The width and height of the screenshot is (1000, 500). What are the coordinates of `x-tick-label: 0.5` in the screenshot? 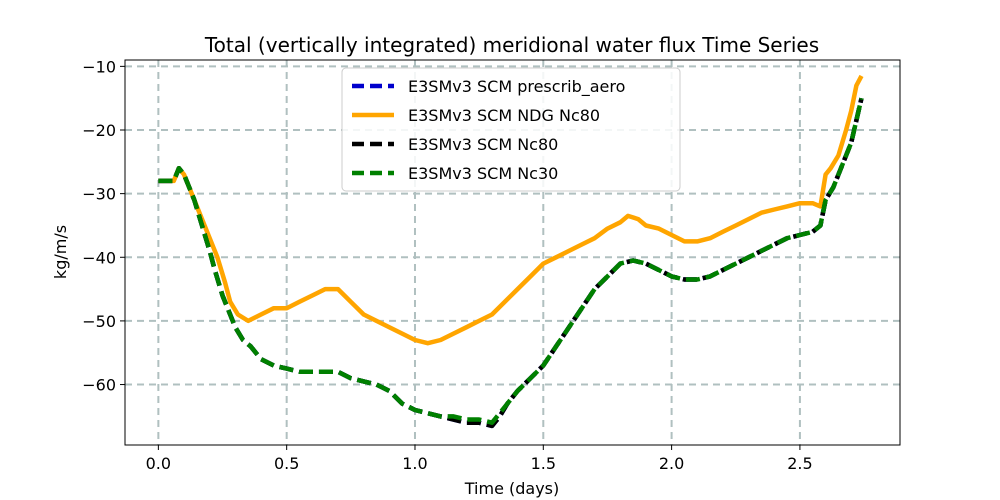 It's located at (286, 463).